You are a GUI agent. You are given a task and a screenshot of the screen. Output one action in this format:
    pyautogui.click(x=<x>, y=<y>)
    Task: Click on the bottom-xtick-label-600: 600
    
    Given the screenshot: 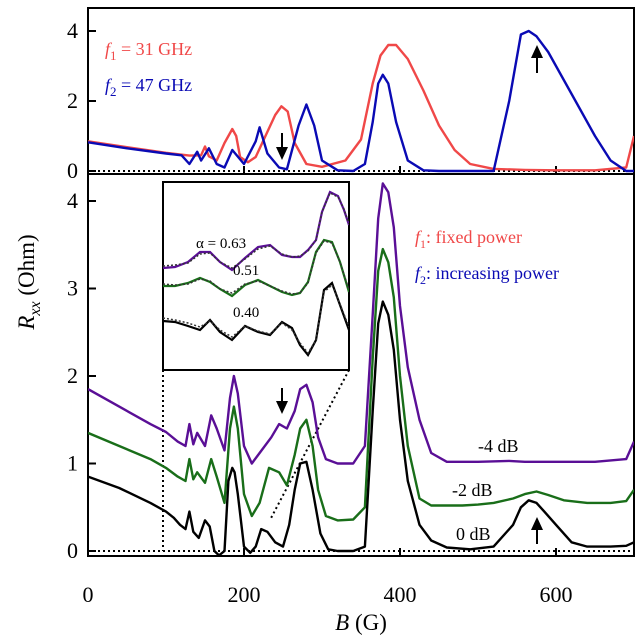 What is the action you would take?
    pyautogui.click(x=556, y=594)
    